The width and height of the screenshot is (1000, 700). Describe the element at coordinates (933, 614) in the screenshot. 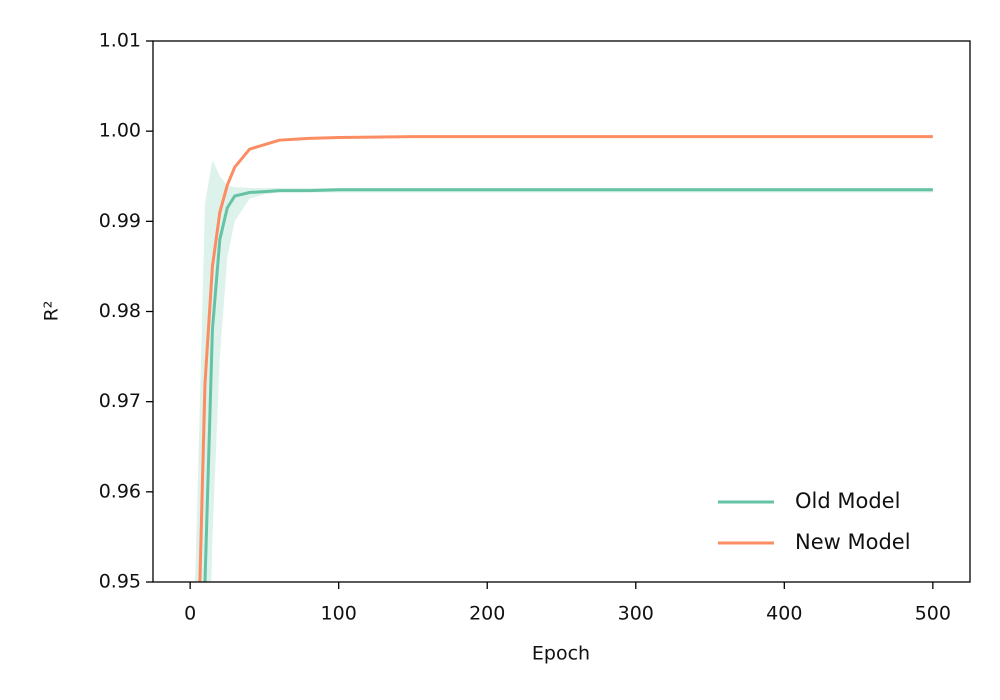

I see `x-tick-label: 500` at that location.